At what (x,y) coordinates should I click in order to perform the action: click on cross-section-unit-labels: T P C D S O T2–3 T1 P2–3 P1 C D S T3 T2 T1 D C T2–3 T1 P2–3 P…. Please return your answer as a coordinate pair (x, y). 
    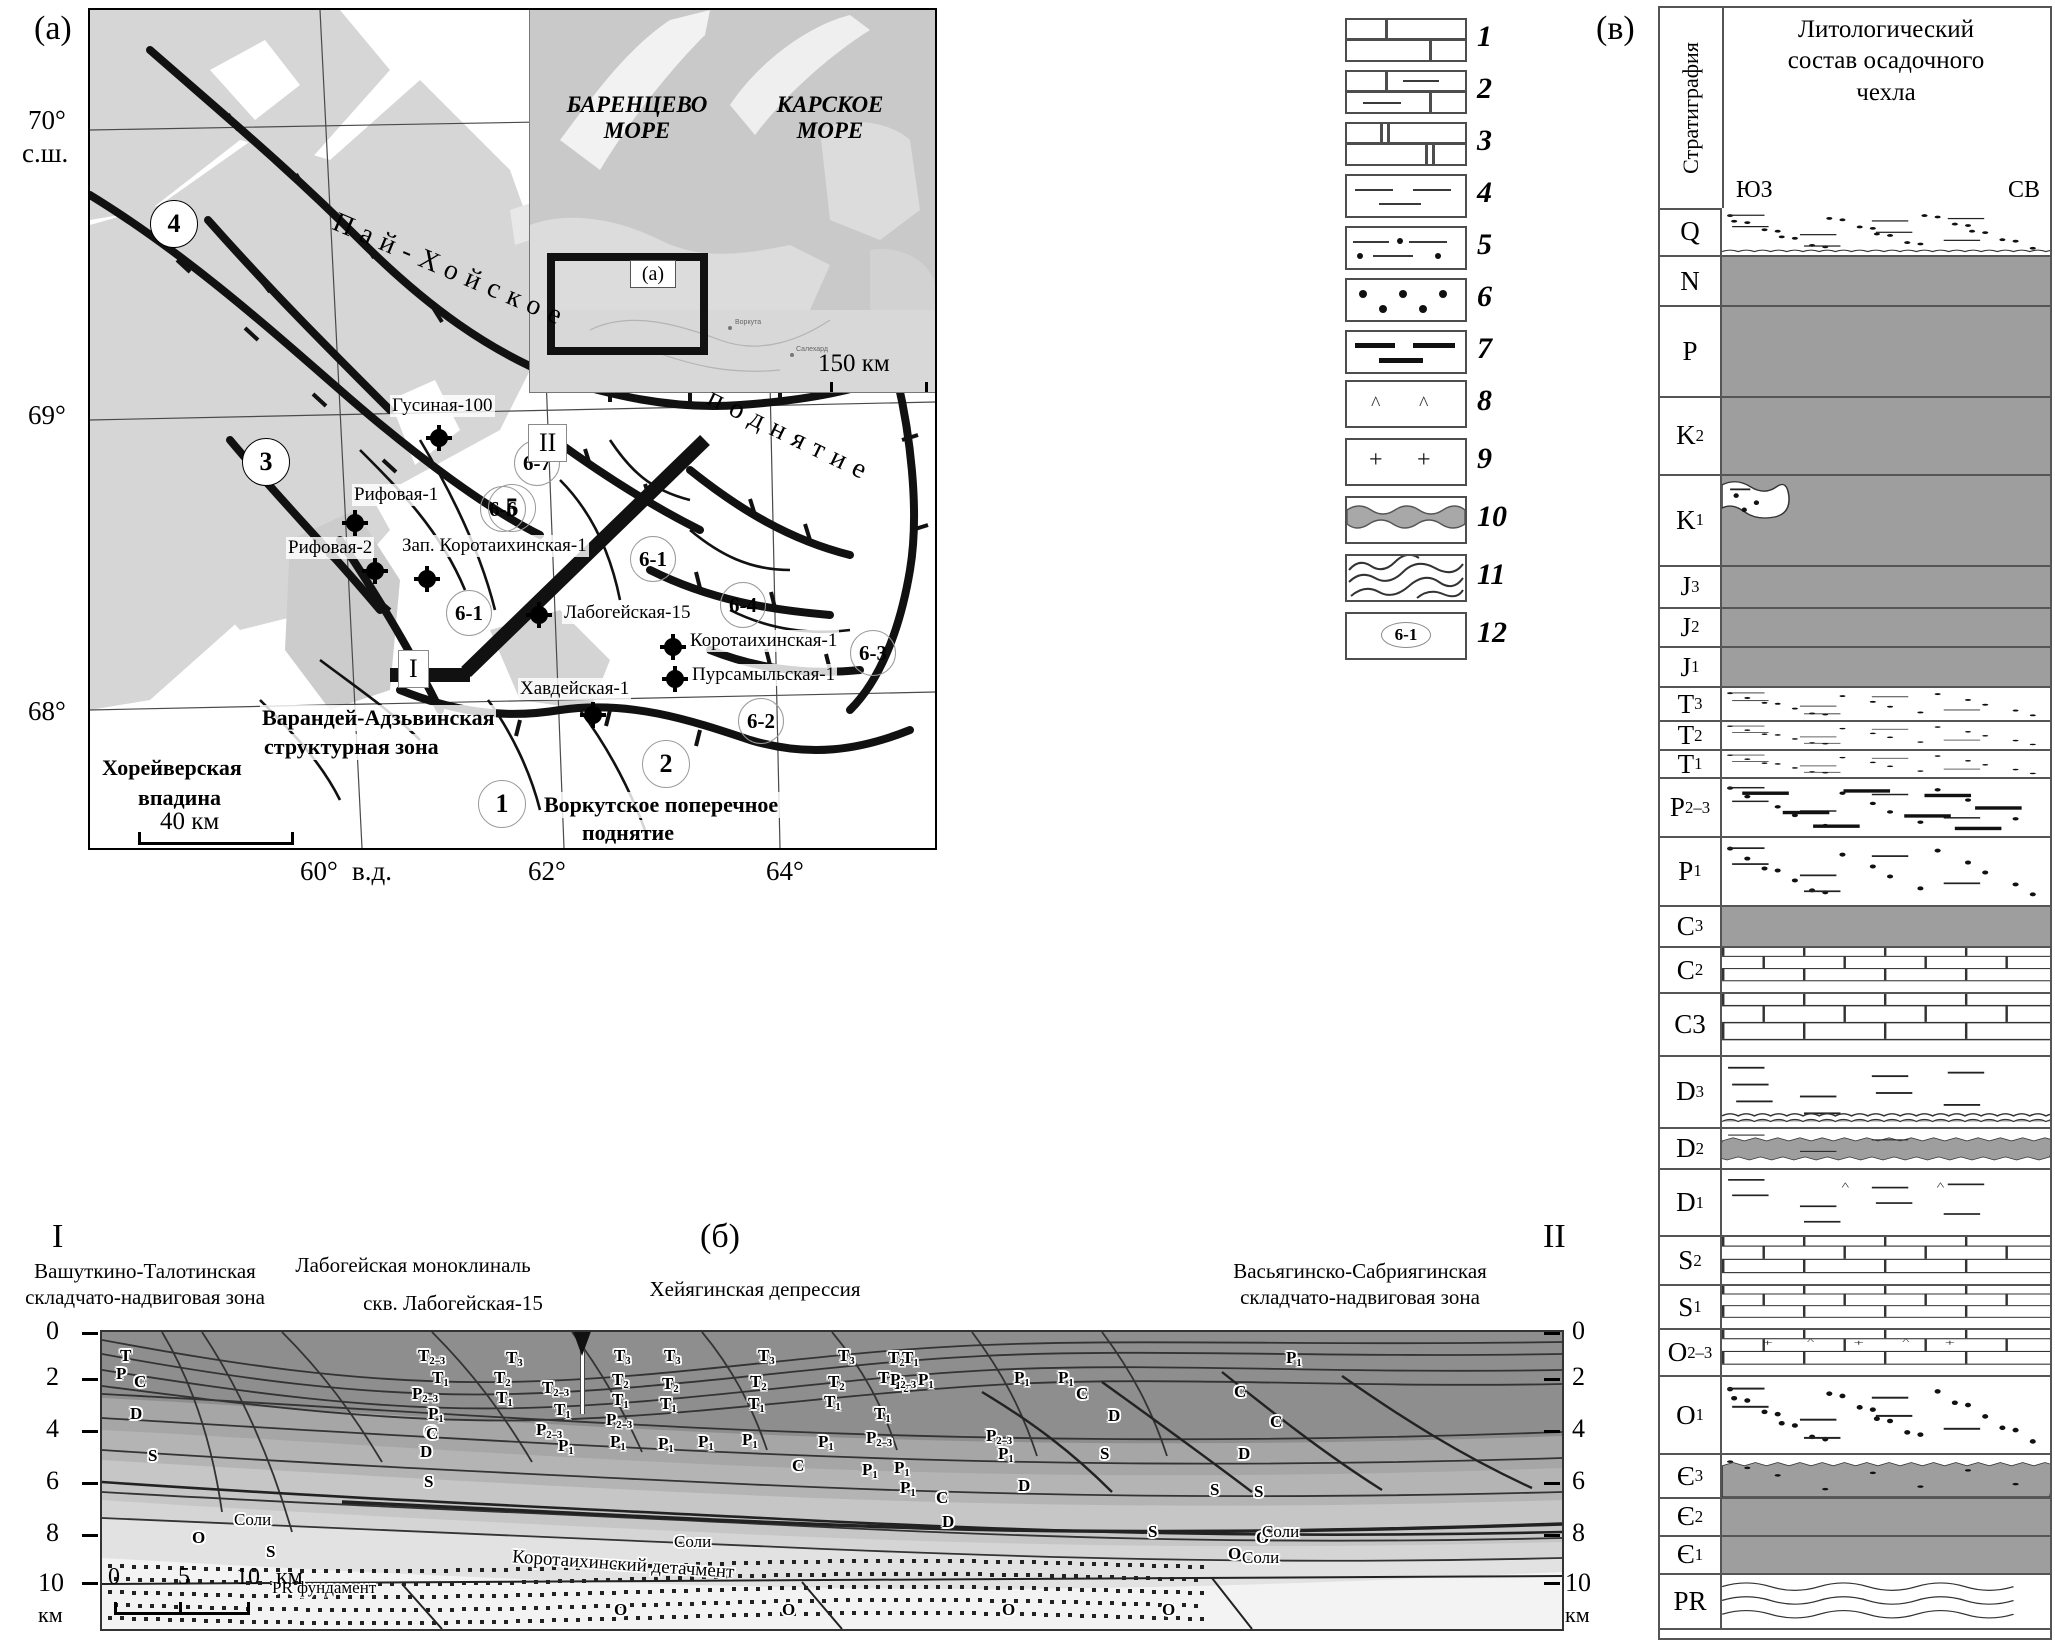
    Looking at the image, I should click on (832, 1480).